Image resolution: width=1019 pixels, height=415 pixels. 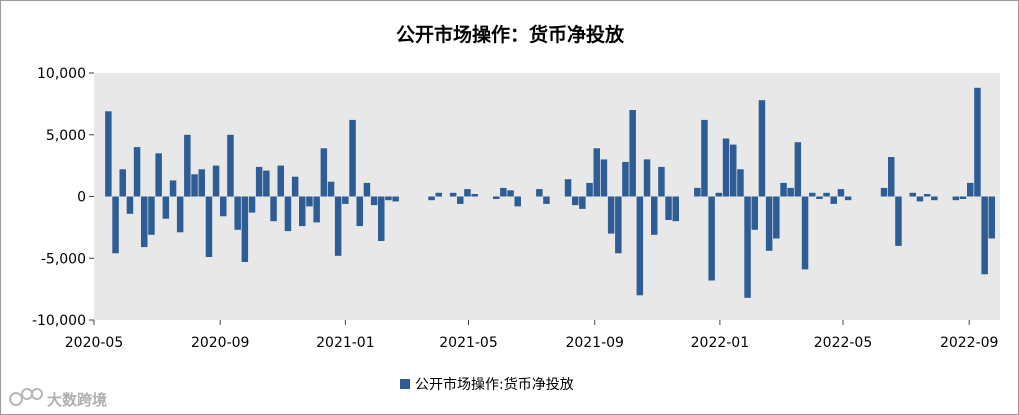 I want to click on watermark: 大数跨境, so click(x=58, y=398).